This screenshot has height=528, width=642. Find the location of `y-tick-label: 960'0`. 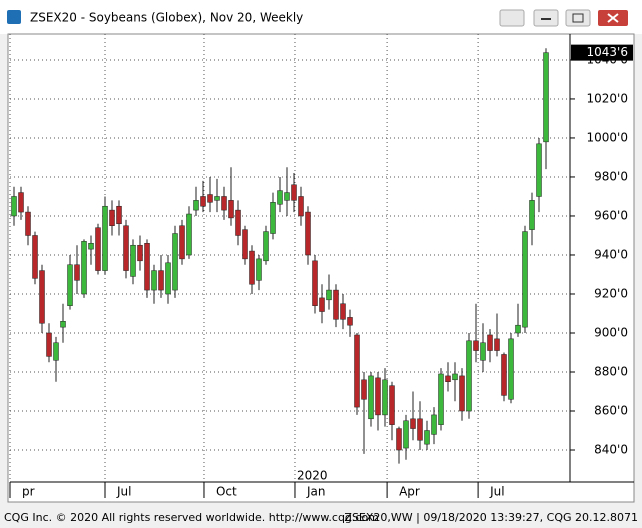

y-tick-label: 960'0 is located at coordinates (611, 215).